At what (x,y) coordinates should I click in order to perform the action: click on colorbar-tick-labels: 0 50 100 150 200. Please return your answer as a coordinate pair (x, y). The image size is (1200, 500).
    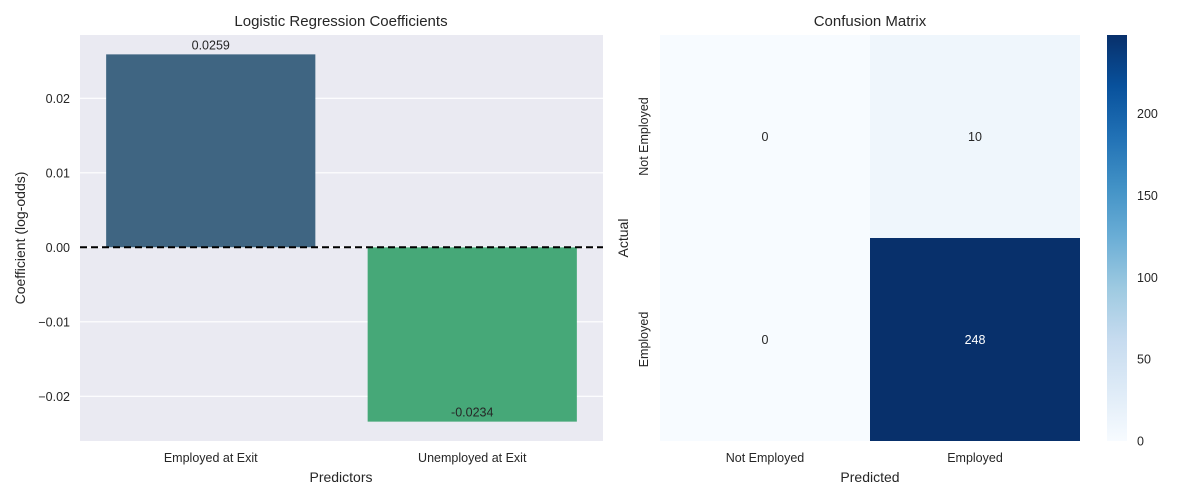
    Looking at the image, I should click on (1147, 277).